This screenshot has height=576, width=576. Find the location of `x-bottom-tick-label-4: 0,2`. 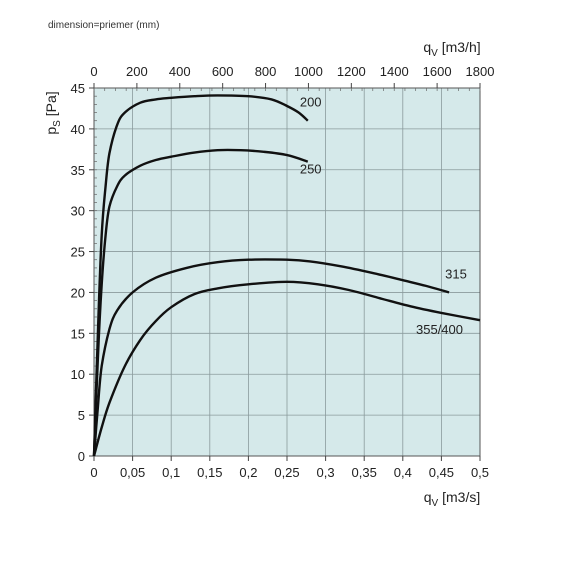

x-bottom-tick-label-4: 0,2 is located at coordinates (248, 472).